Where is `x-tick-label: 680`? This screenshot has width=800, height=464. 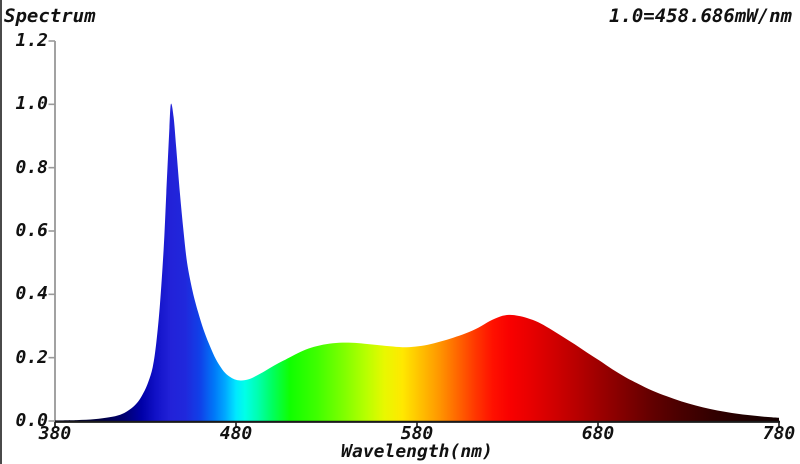
x-tick-label: 680 is located at coordinates (598, 433).